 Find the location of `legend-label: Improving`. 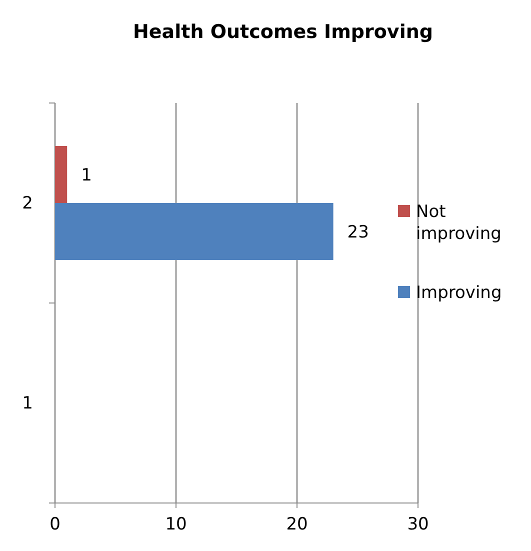

legend-label: Improving is located at coordinates (459, 293).